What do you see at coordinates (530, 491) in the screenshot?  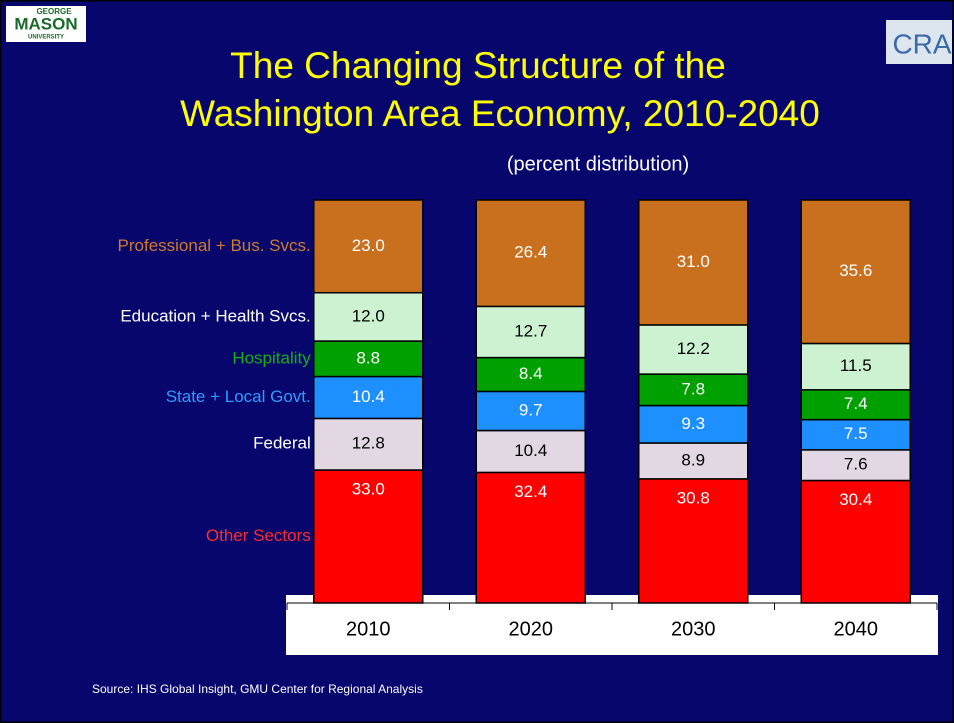 I see `data-label: 32.4` at bounding box center [530, 491].